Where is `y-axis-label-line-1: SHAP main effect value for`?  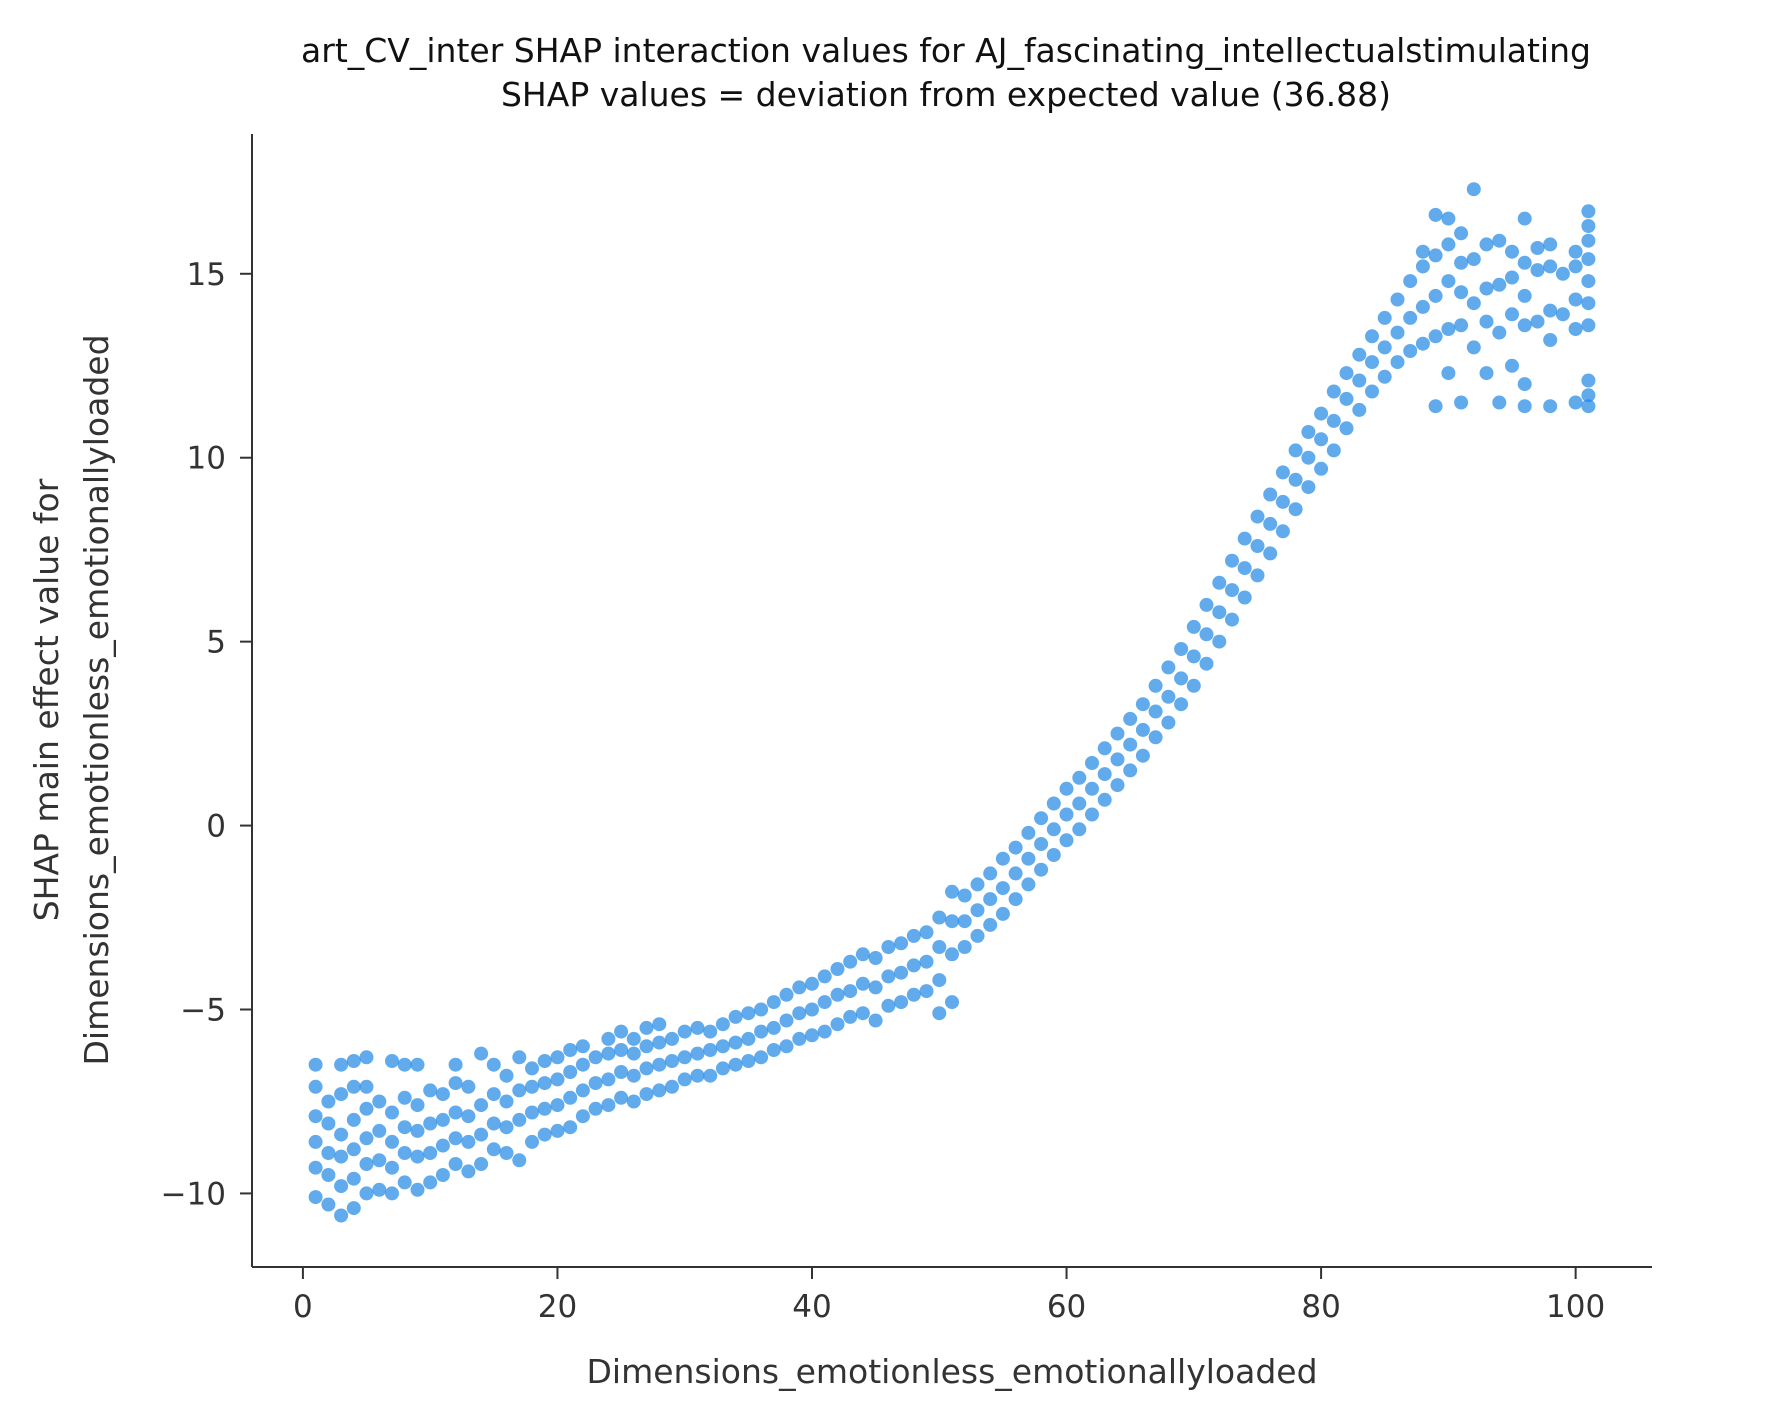 y-axis-label-line-1: SHAP main effect value for is located at coordinates (46, 699).